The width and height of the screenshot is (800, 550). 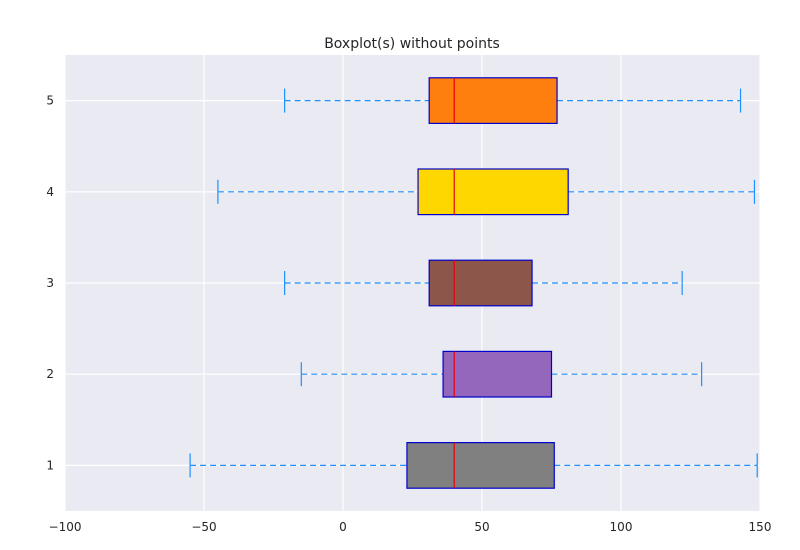 I want to click on chart-title: Boxplot(s) without points, so click(x=412, y=44).